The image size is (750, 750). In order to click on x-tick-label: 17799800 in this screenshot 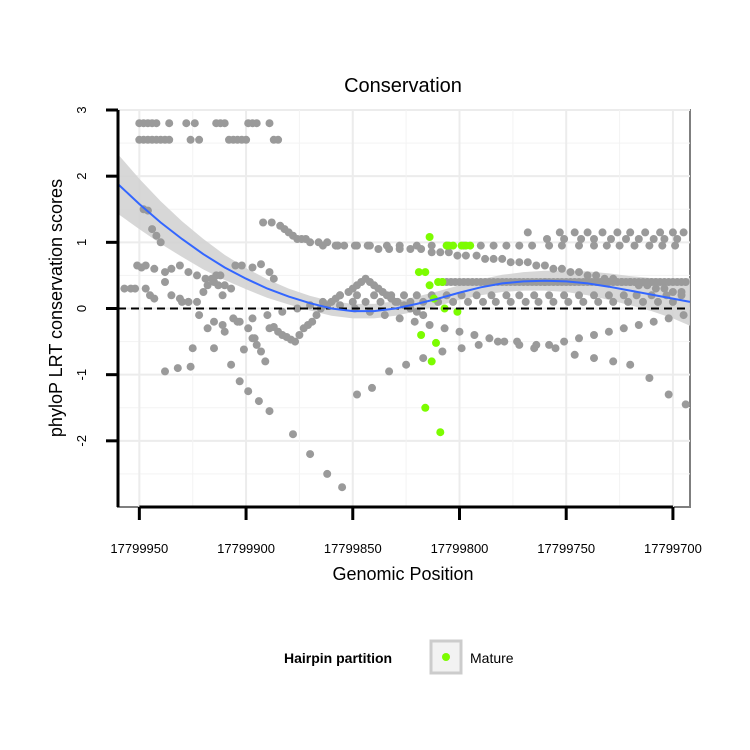, I will do `click(460, 548)`.